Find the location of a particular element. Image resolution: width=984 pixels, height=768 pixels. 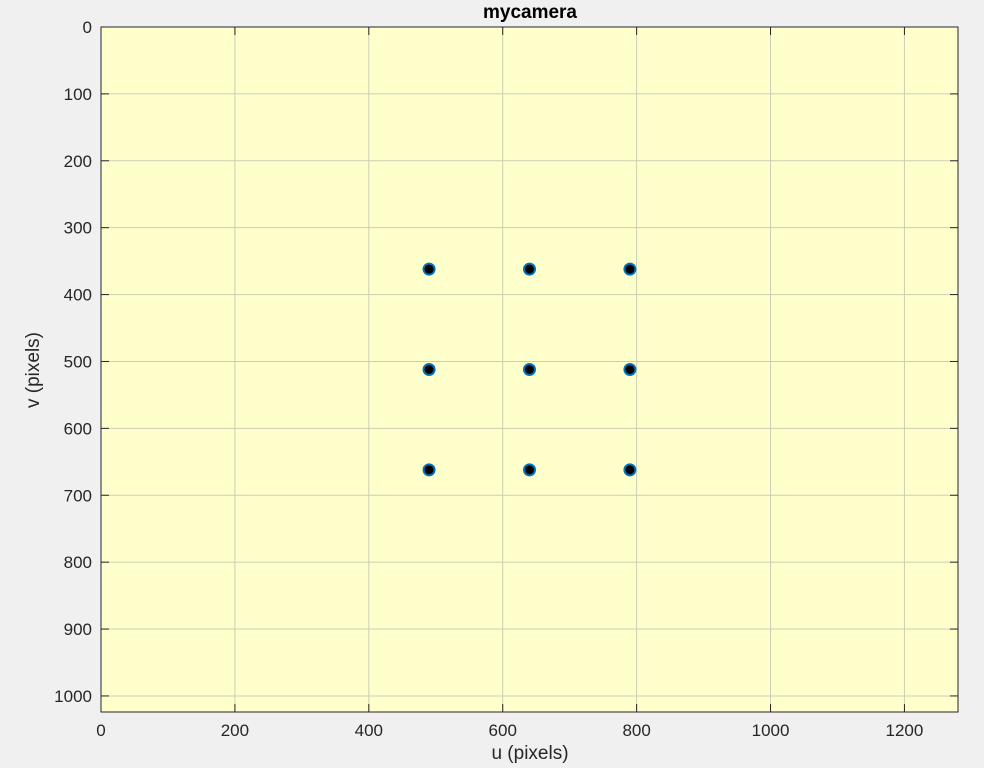

data-series is located at coordinates (529, 369).